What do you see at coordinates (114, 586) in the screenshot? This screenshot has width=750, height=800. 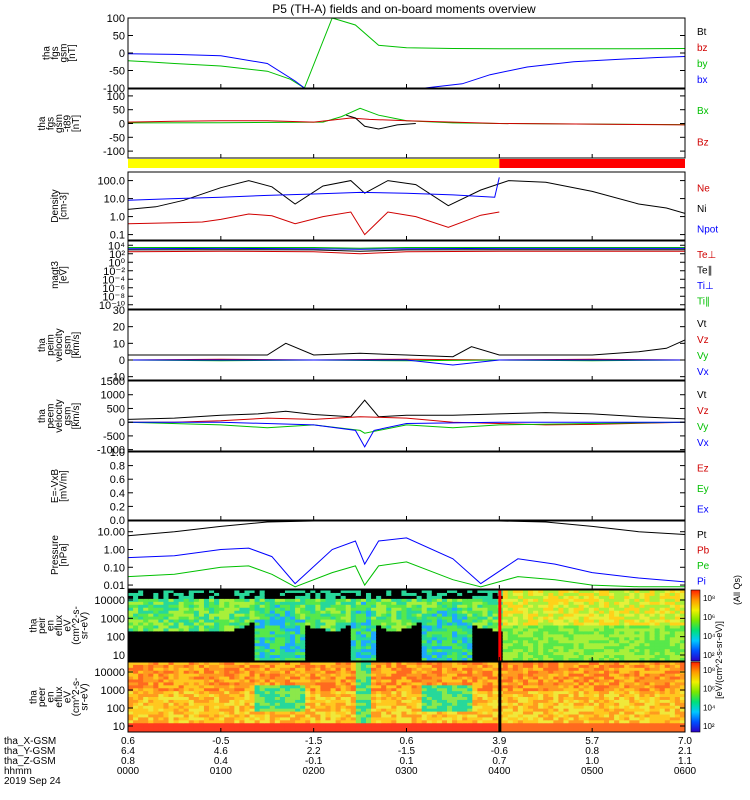 I see `y-tick-label: 0.01` at bounding box center [114, 586].